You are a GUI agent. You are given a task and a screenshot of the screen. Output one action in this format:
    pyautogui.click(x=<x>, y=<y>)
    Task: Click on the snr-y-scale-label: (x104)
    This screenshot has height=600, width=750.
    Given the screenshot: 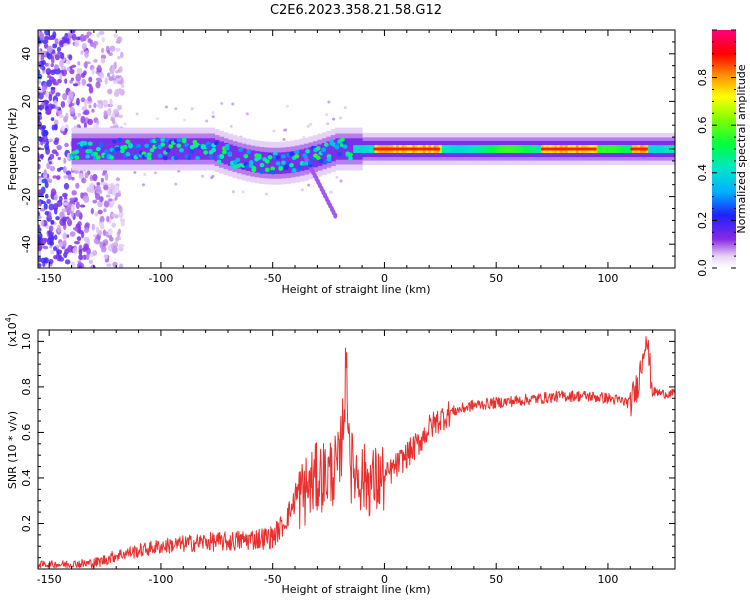 What is the action you would take?
    pyautogui.click(x=11, y=330)
    